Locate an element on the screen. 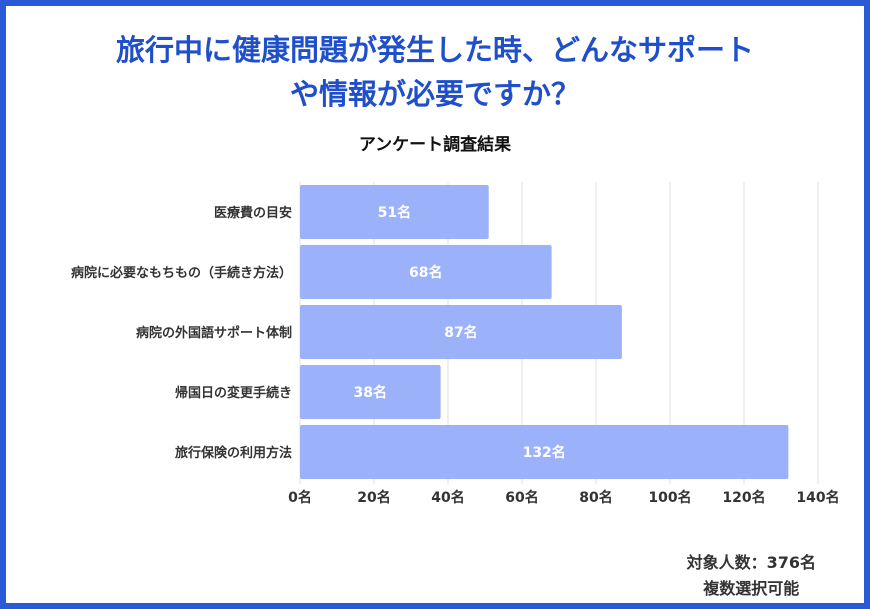 Image resolution: width=870 pixels, height=609 pixels. data-label: 87名 is located at coordinates (460, 332).